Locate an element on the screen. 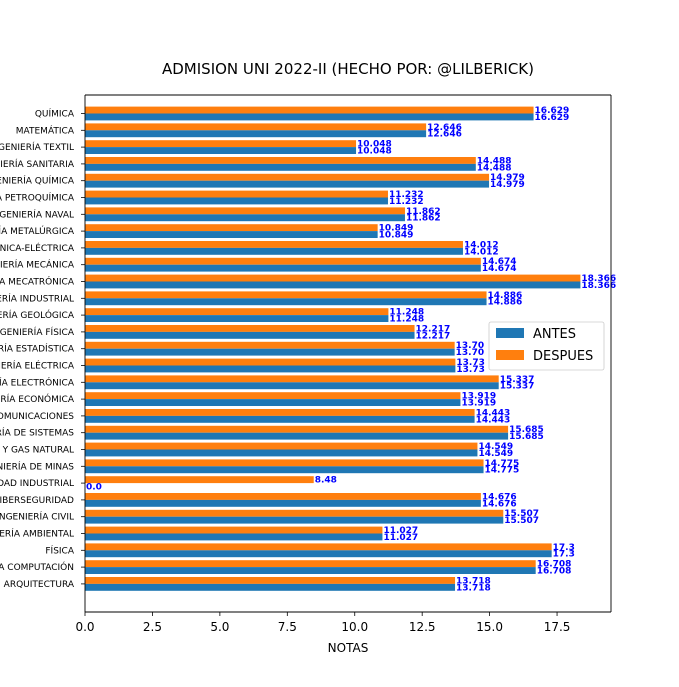 The image size is (679, 687). bar-despues-ingenieria-de-telecomunicaciones is located at coordinates (280, 412).